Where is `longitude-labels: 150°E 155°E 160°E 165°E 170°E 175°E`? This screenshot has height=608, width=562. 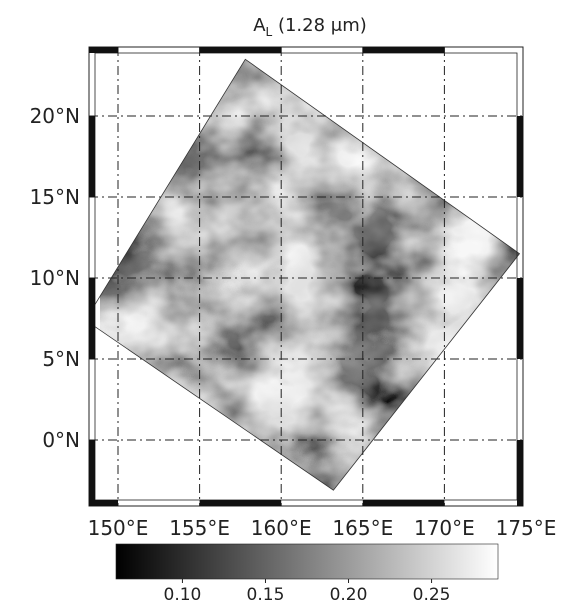
longitude-labels: 150°E 155°E 160°E 165°E 170°E 175°E is located at coordinates (322, 528).